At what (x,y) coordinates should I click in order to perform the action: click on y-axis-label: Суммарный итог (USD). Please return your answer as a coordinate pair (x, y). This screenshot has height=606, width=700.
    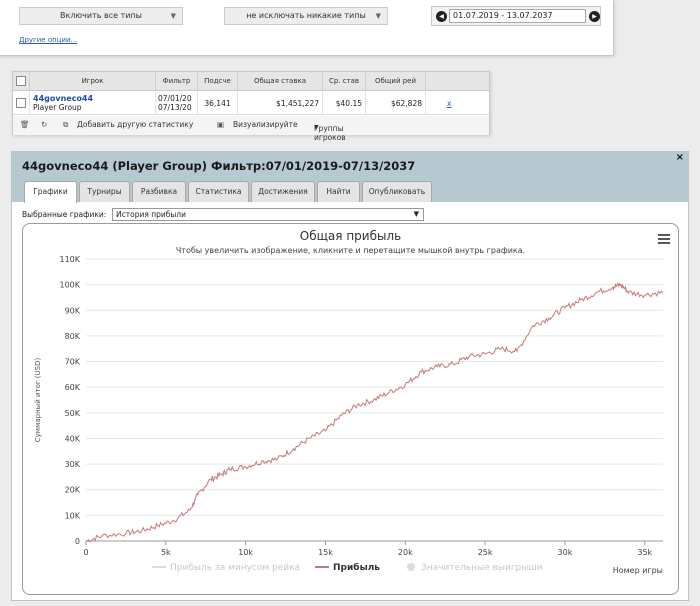
    Looking at the image, I should click on (38, 400).